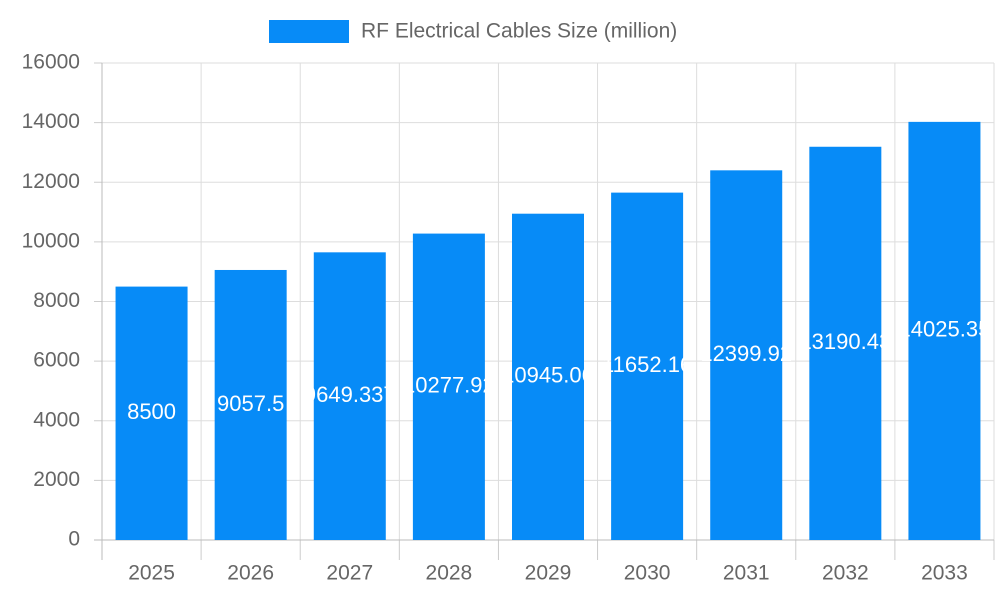 This screenshot has height=600, width=1000. I want to click on x-tick-label: 2027, so click(349, 573).